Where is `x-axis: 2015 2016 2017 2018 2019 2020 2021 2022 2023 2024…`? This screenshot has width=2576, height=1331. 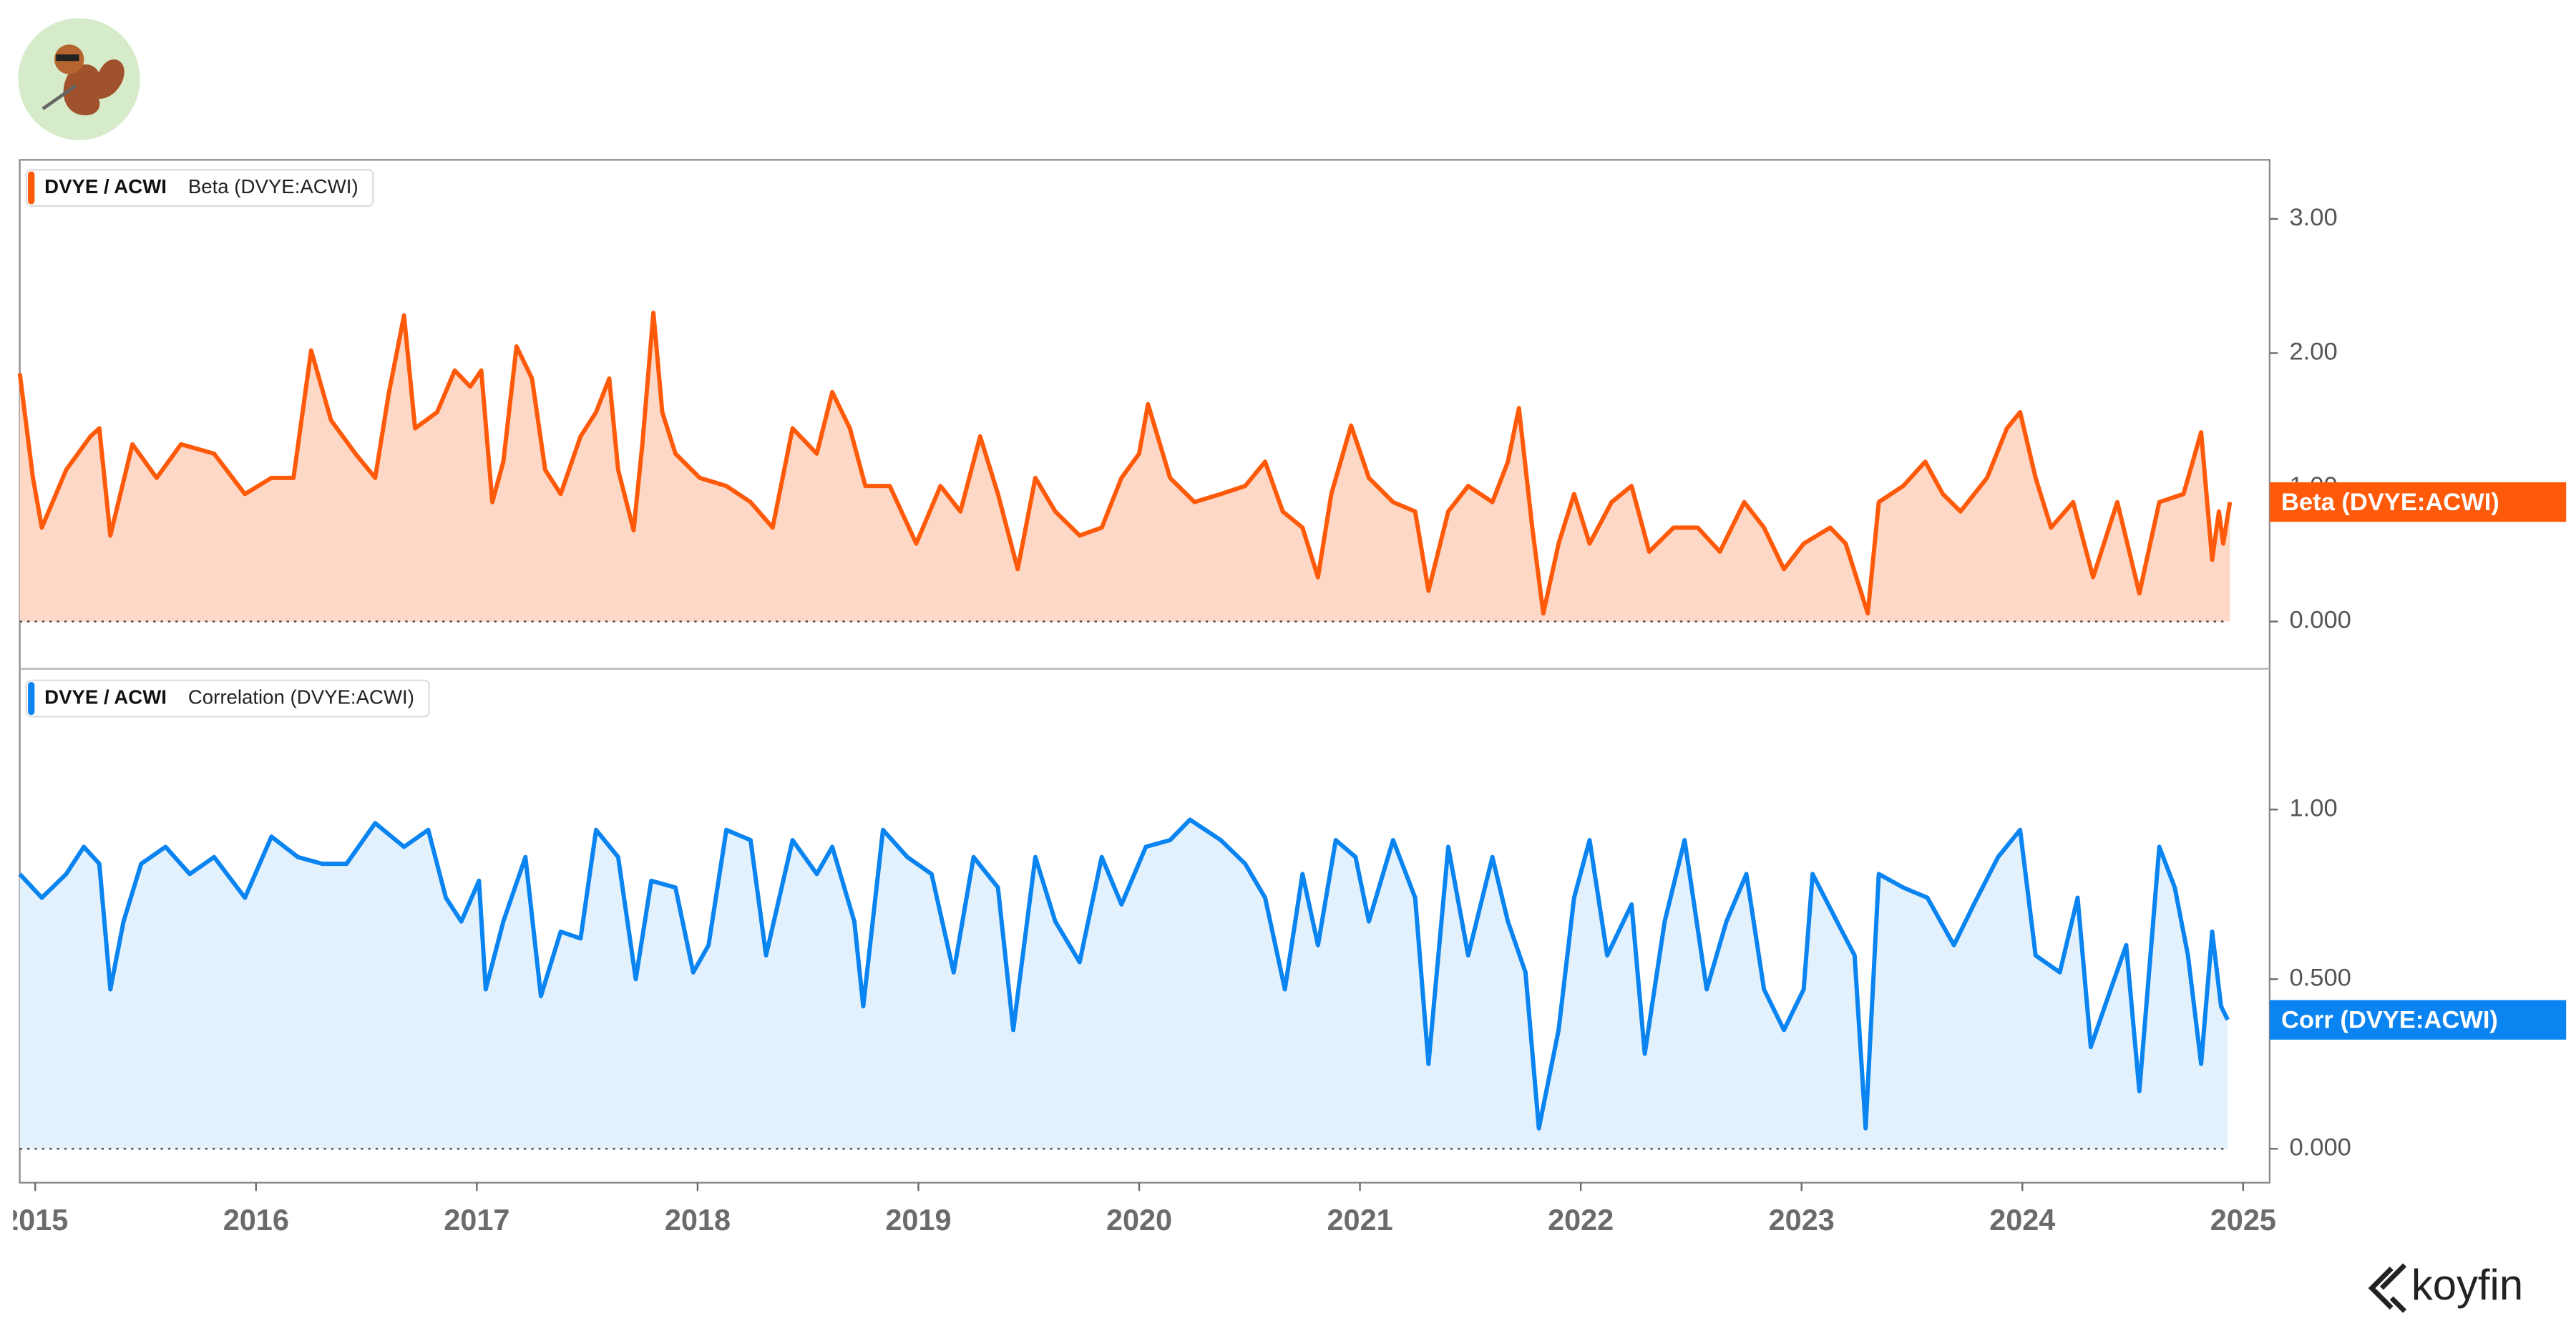
x-axis: 2015 2016 2017 2018 2019 2020 2021 2022 2023 2024… is located at coordinates (1139, 1209).